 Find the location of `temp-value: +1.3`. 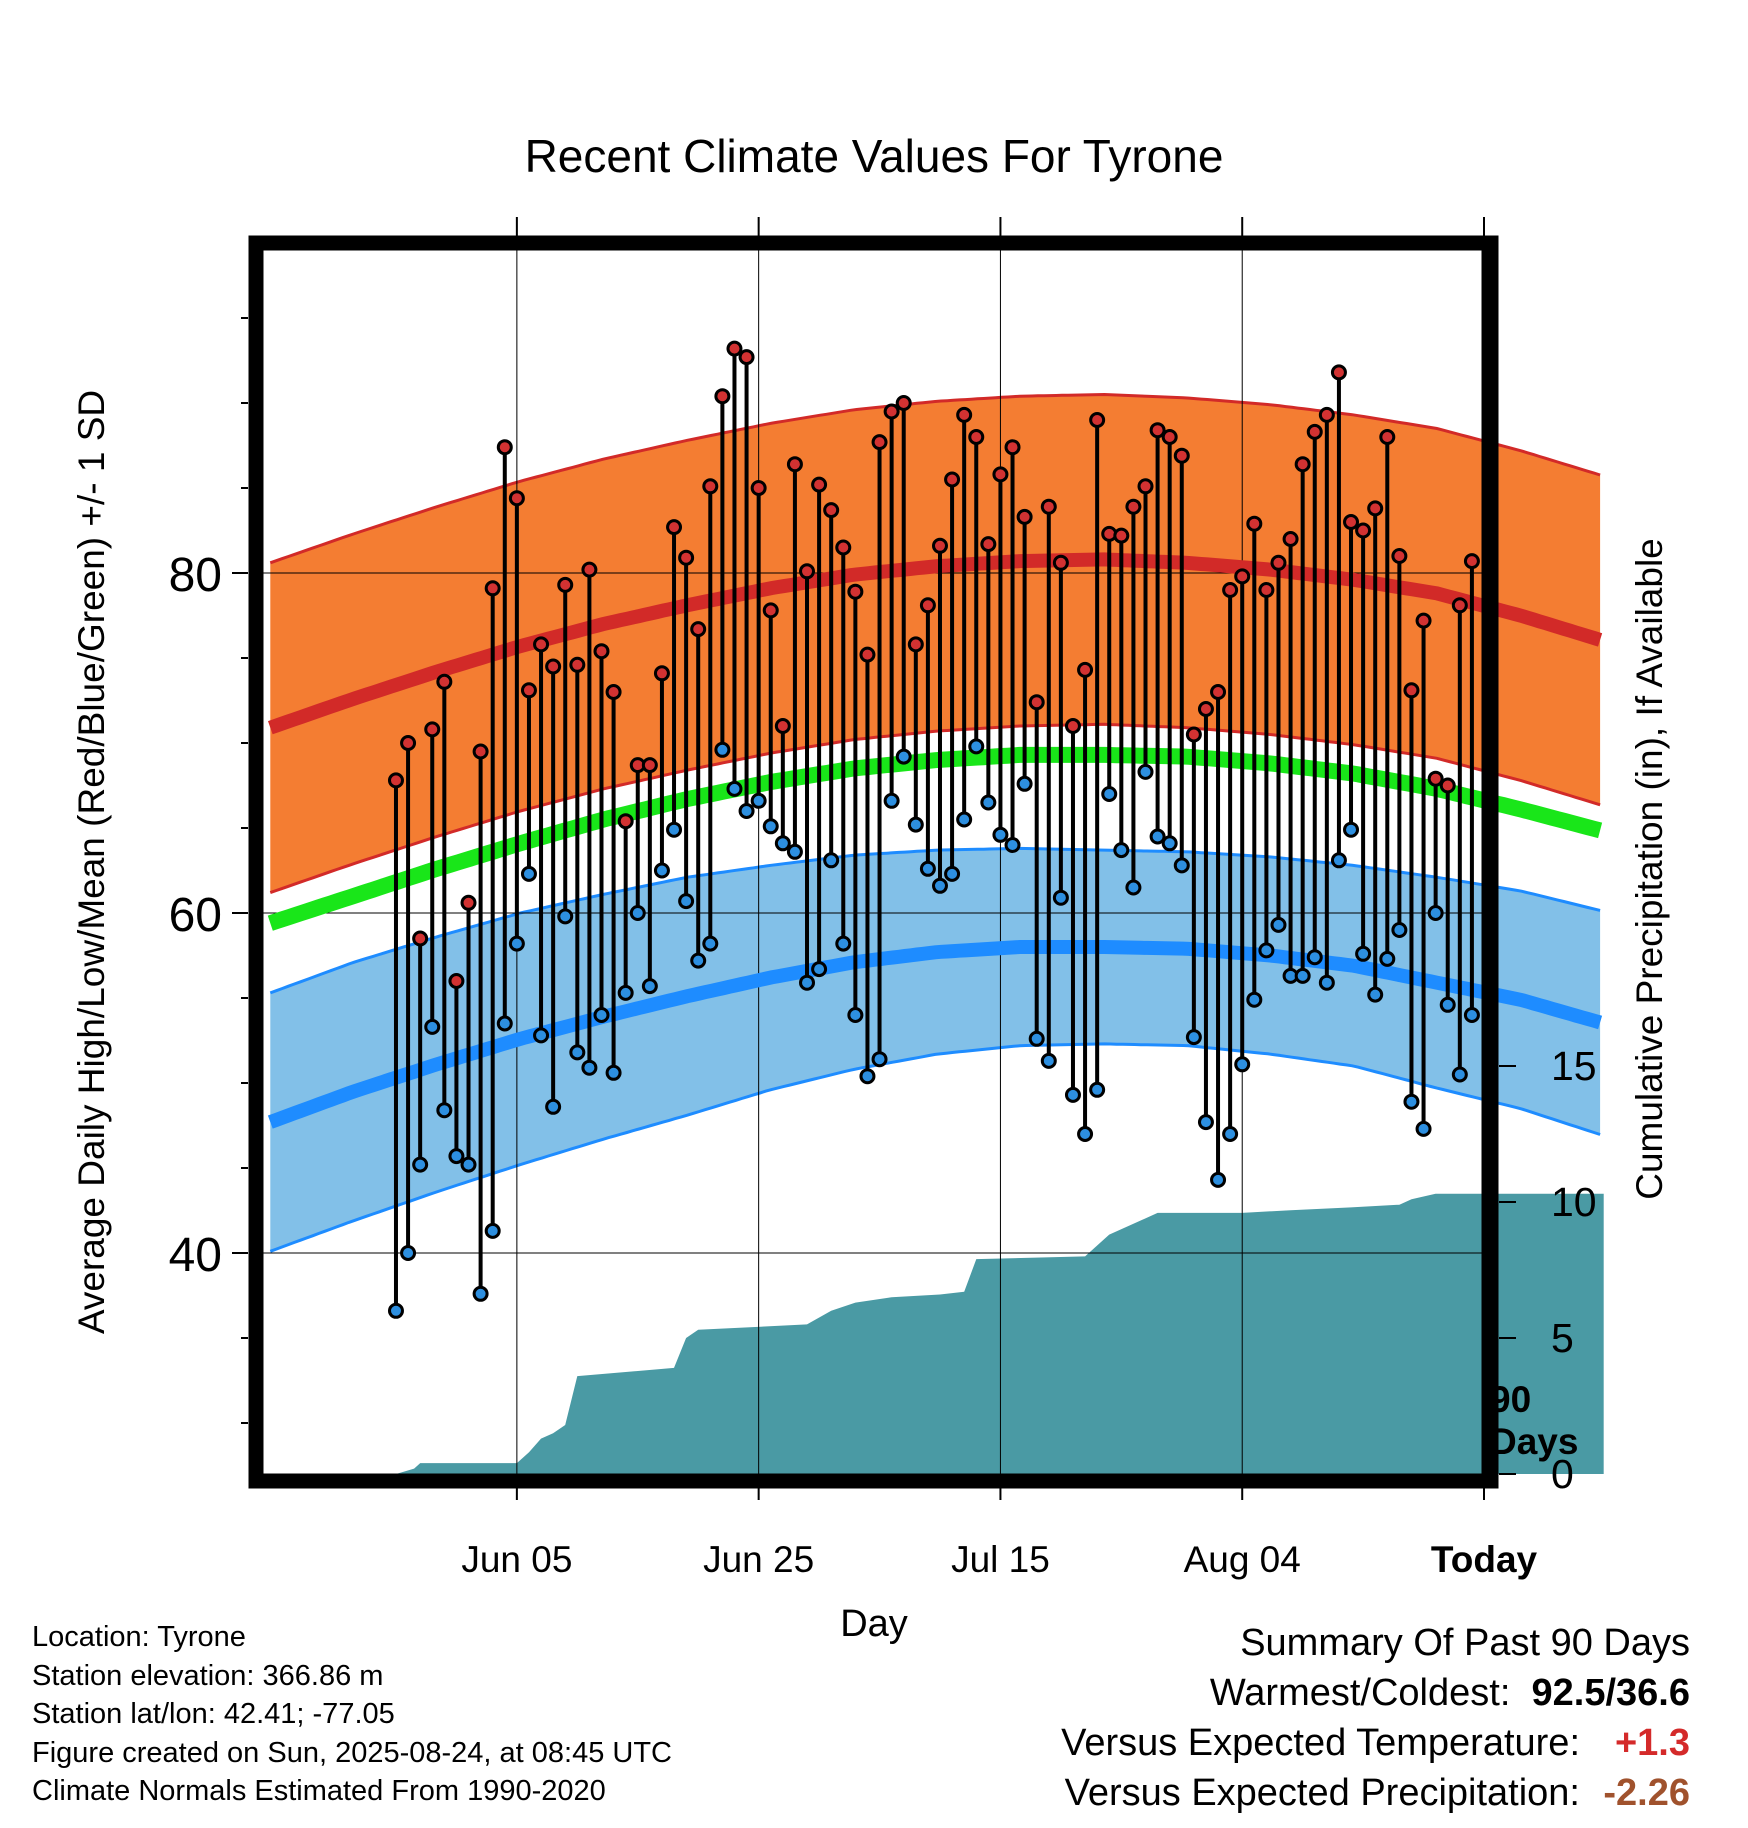

temp-value: +1.3 is located at coordinates (1652, 1743).